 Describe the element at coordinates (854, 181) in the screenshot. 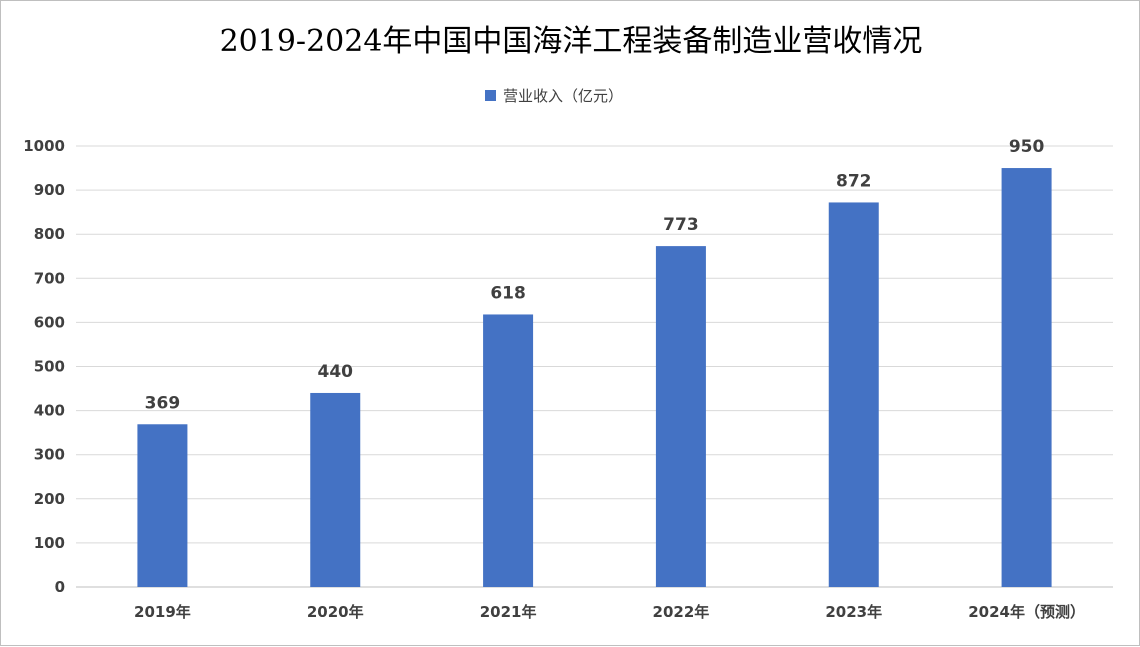

I see `data-label: 872` at that location.